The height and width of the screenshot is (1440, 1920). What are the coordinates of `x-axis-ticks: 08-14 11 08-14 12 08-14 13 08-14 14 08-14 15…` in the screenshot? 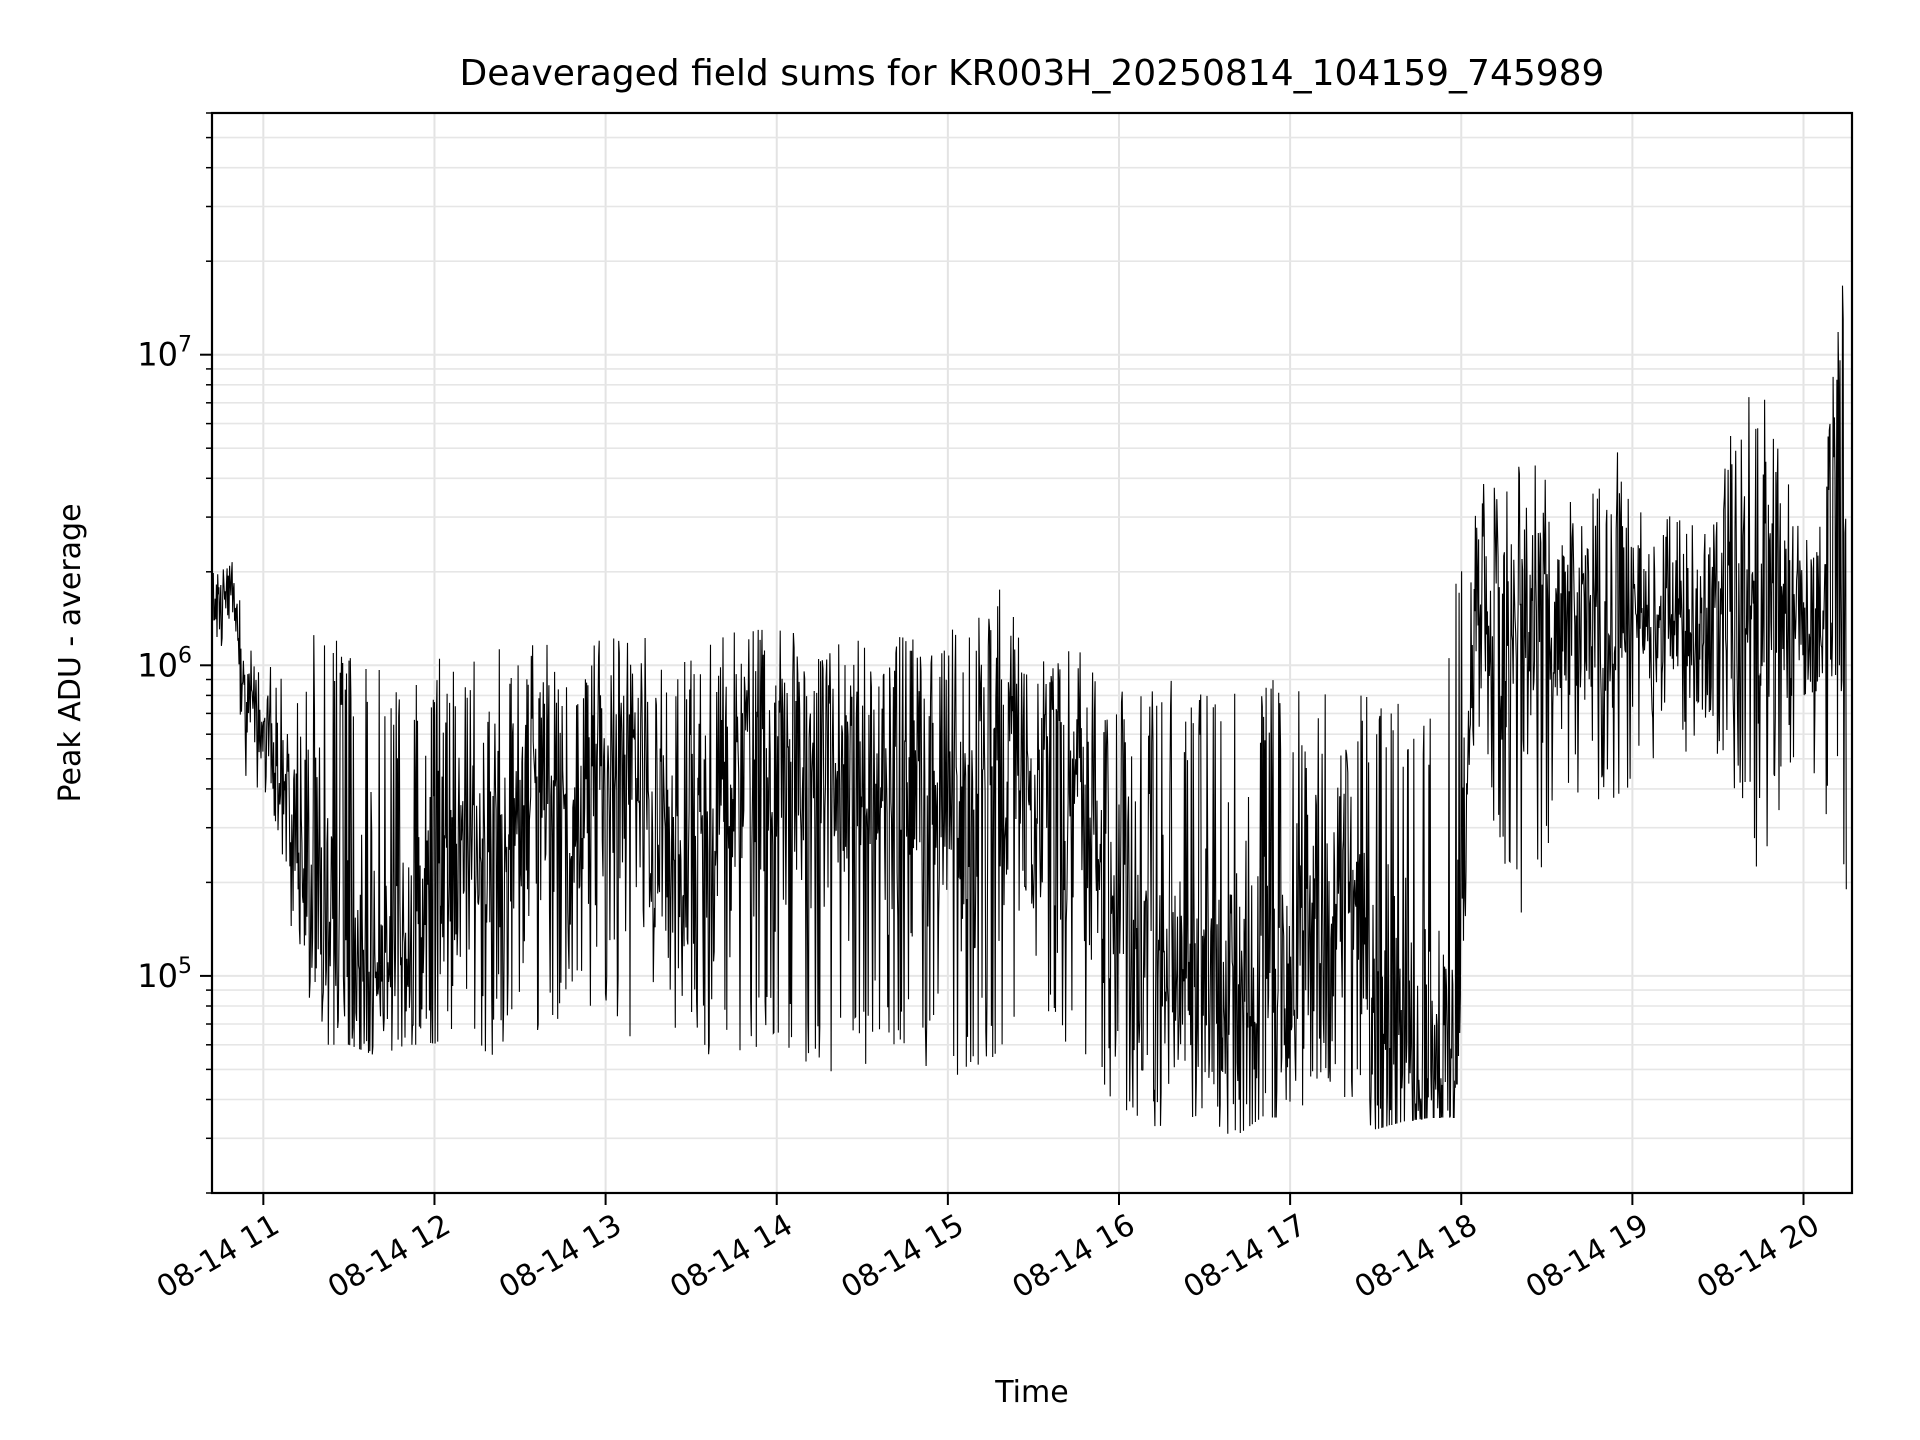 It's located at (988, 1249).